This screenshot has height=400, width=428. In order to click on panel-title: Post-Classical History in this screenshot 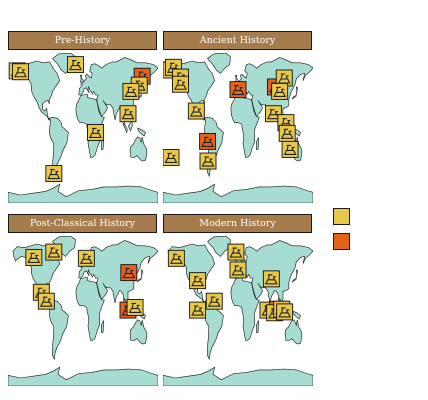, I will do `click(82, 223)`.